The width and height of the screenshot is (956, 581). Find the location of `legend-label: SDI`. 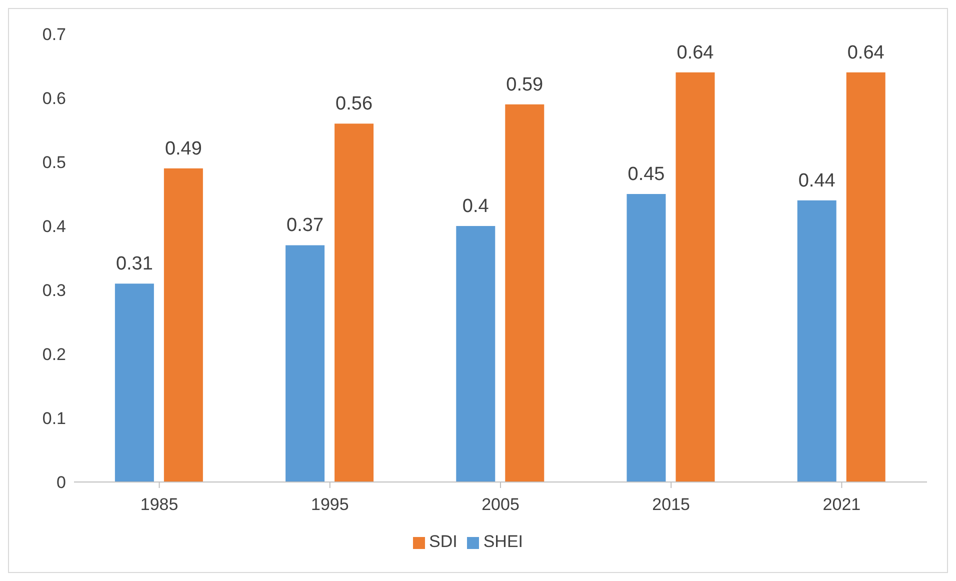

legend-label: SDI is located at coordinates (443, 541).